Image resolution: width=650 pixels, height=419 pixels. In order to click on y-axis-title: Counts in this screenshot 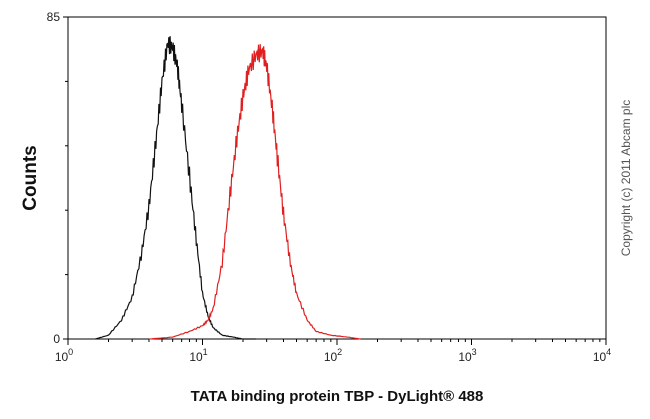, I will do `click(30, 177)`.